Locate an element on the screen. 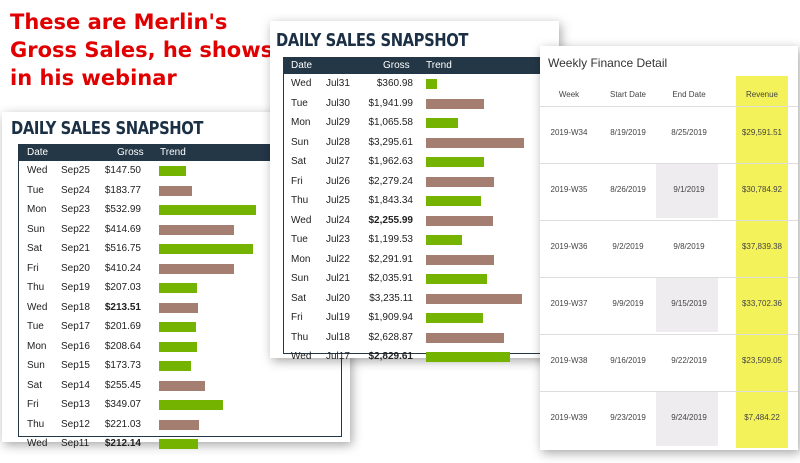  date-cell: Jul18 is located at coordinates (338, 337).